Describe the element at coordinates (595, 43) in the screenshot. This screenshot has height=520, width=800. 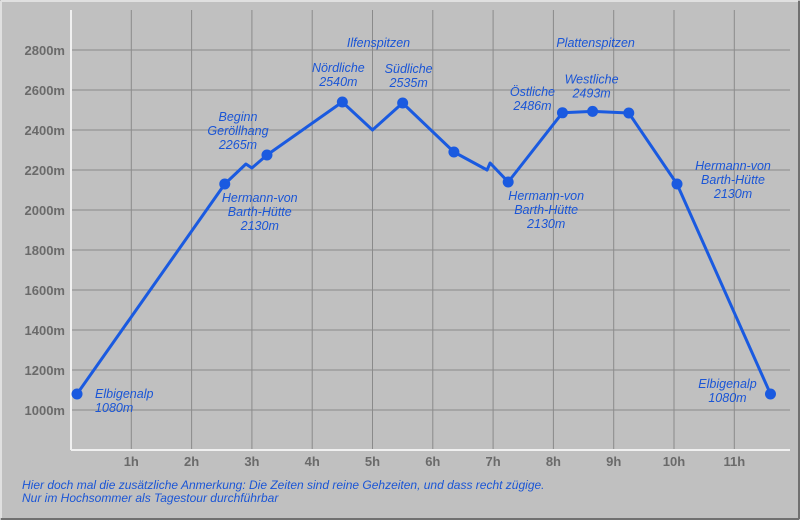
I see `peak-group-label: Plattenspitzen` at that location.